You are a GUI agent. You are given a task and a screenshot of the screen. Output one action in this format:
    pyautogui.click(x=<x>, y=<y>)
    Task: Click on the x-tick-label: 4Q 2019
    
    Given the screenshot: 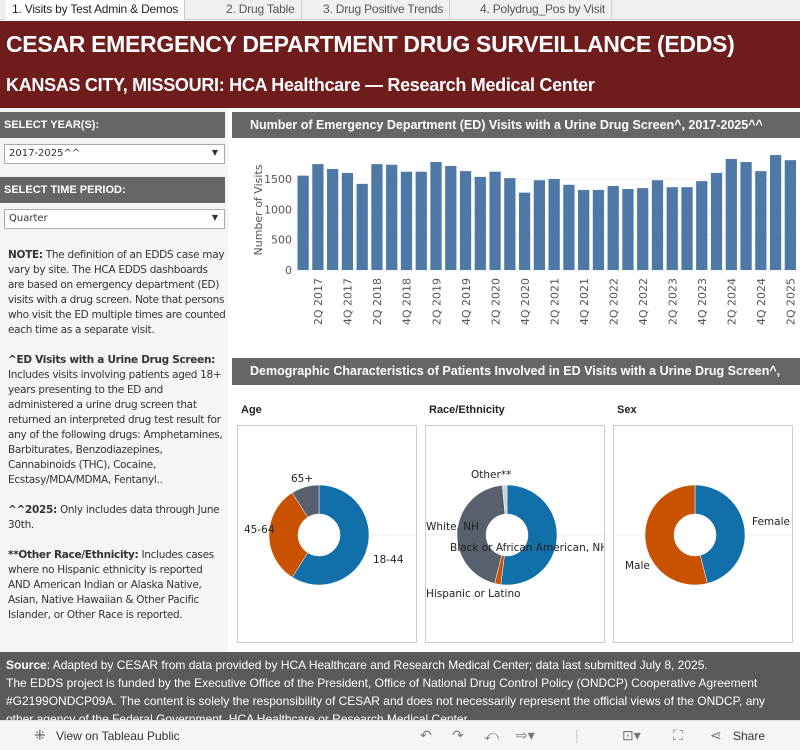 What is the action you would take?
    pyautogui.click(x=466, y=301)
    